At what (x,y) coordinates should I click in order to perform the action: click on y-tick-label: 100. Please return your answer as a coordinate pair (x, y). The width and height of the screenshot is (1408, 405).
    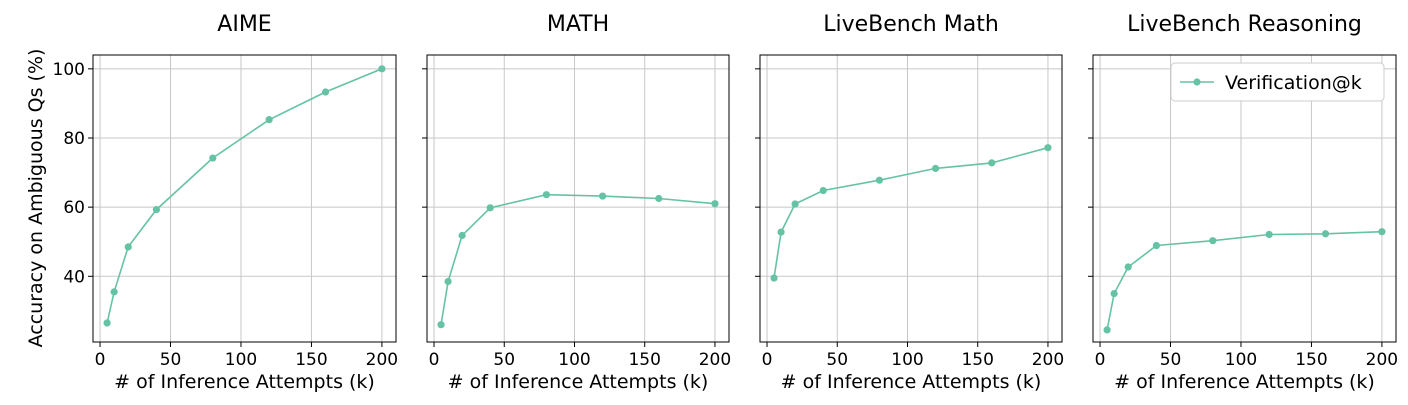
    Looking at the image, I should click on (69, 70).